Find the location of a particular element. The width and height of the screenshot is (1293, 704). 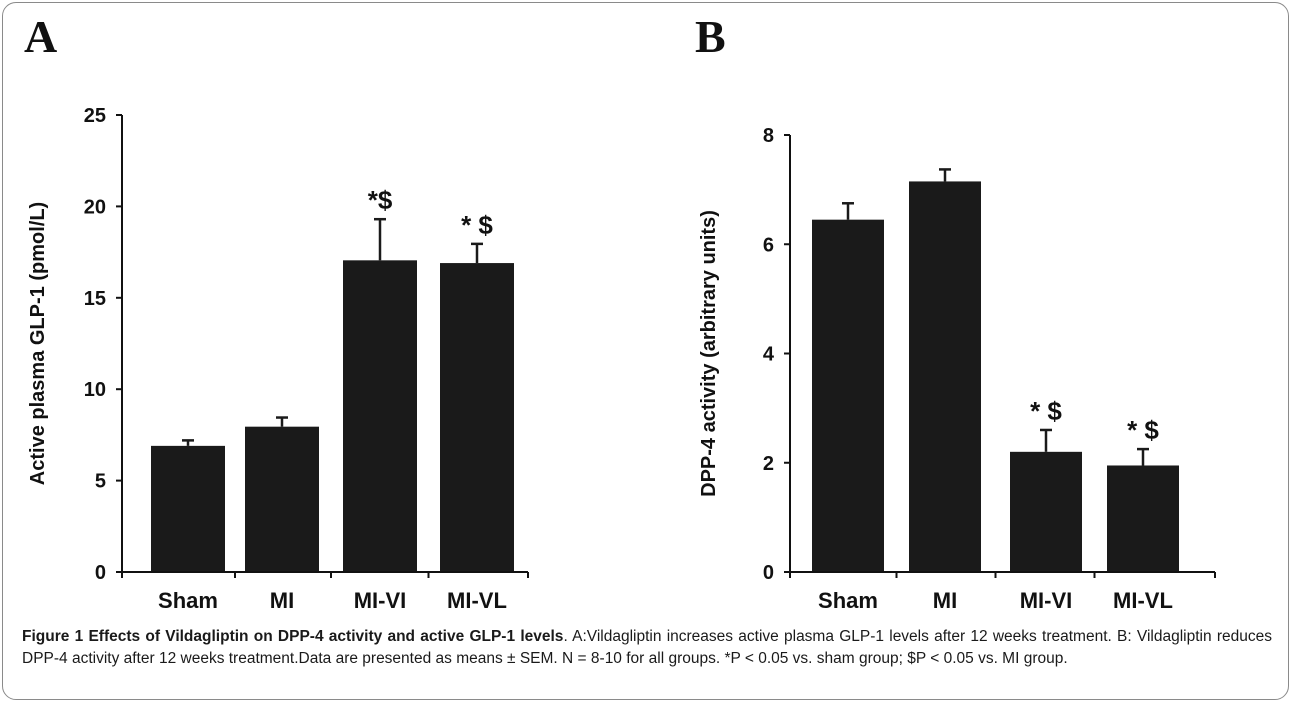

y-tick-label: 5 is located at coordinates (100, 482).